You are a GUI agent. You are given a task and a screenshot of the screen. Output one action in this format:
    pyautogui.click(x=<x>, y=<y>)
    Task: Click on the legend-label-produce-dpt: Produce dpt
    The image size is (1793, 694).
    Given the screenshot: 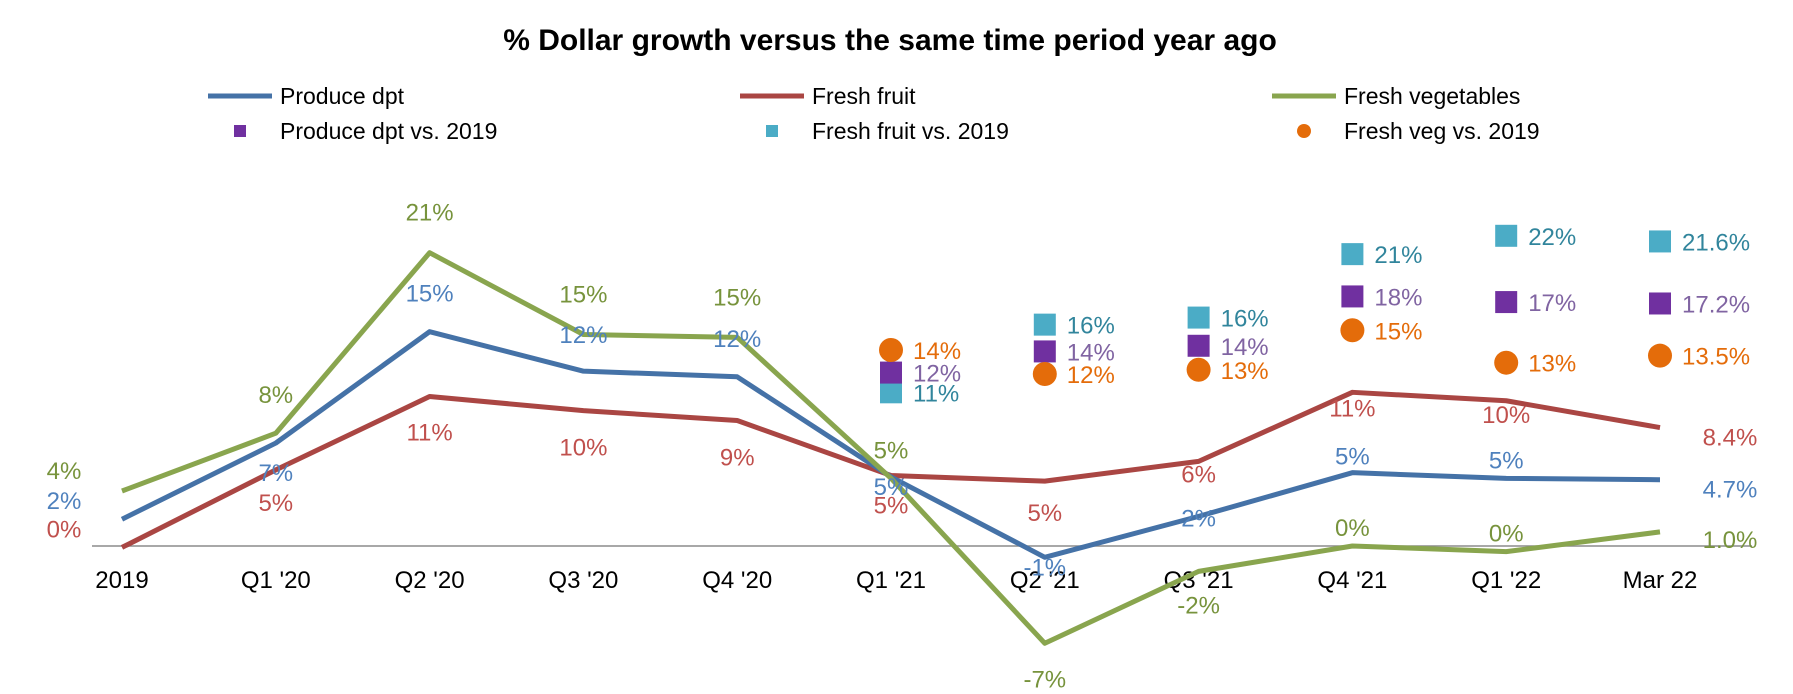 What is the action you would take?
    pyautogui.click(x=342, y=96)
    